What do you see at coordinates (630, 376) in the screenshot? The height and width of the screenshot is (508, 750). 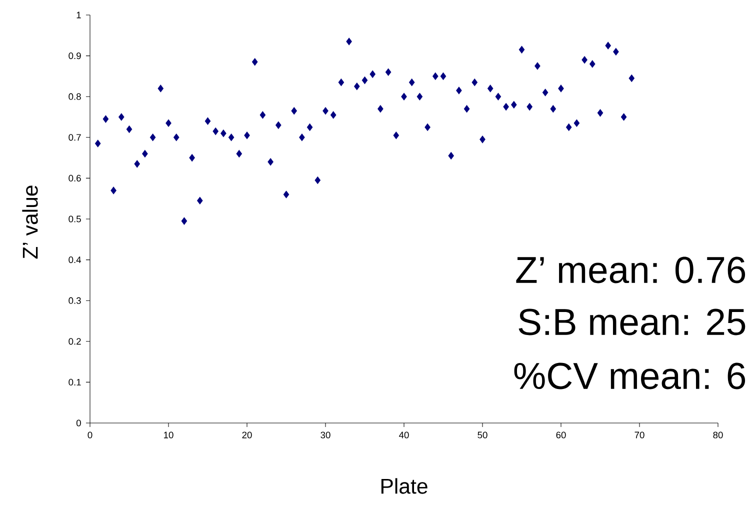 I see `annotation: %CV mean: 6` at bounding box center [630, 376].